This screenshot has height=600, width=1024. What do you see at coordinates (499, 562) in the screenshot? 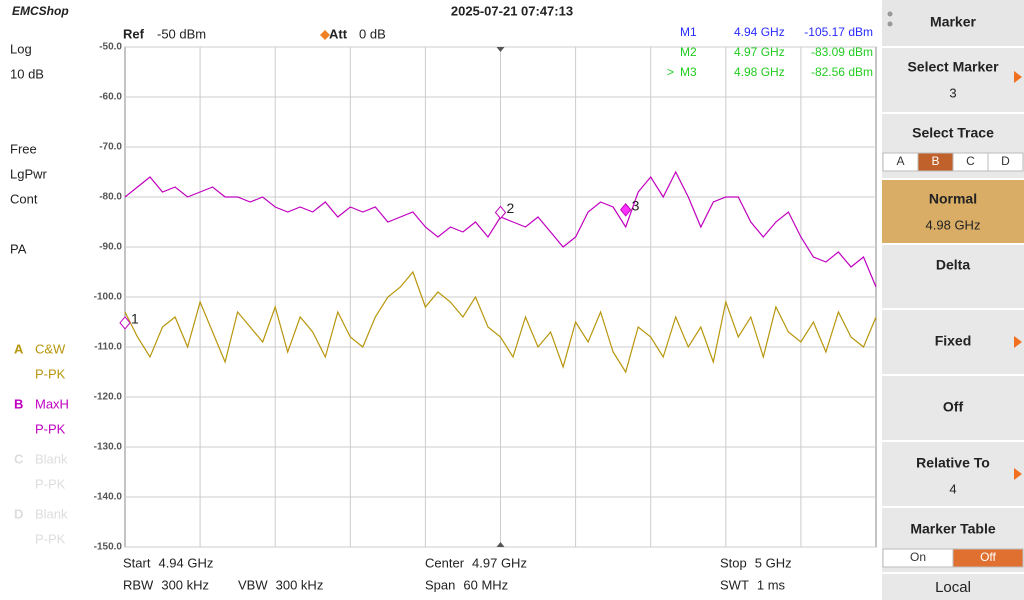
I see `footer-value: 4.97 GHz` at bounding box center [499, 562].